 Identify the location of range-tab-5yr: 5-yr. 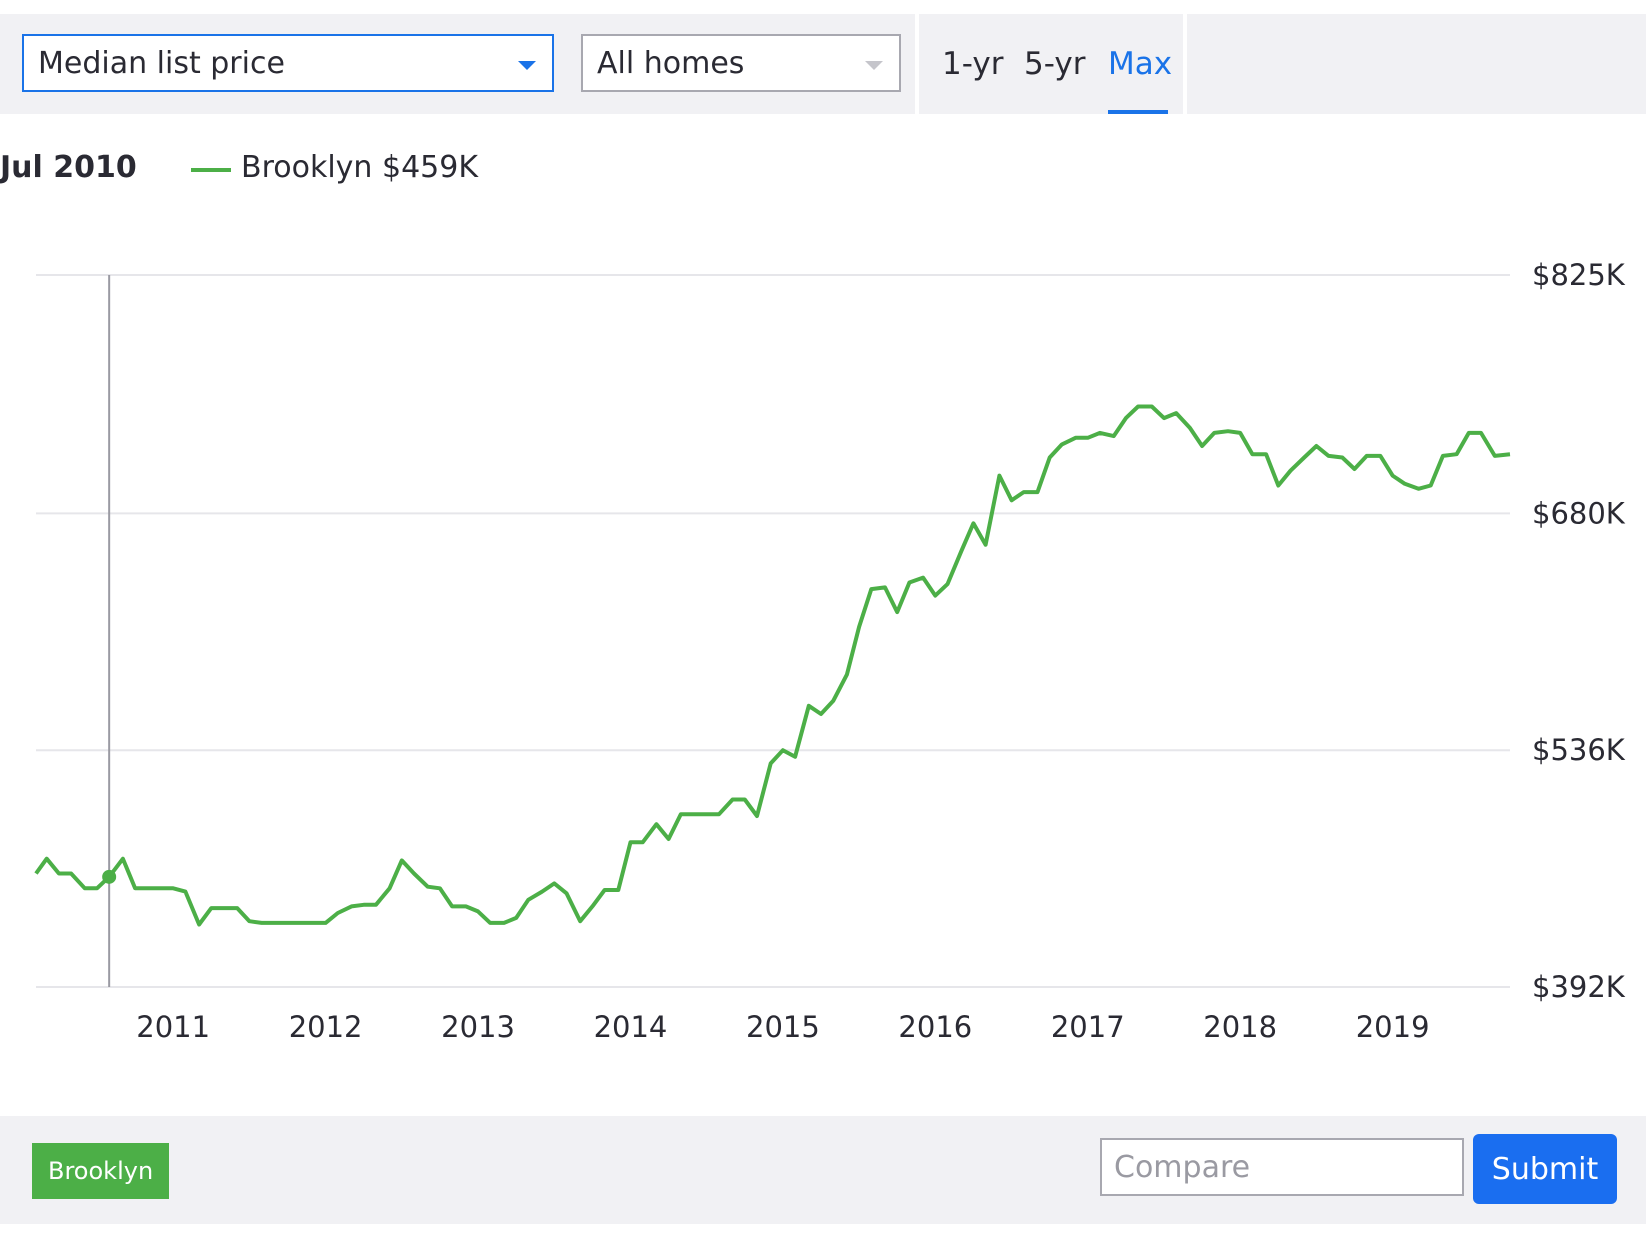
(1055, 64).